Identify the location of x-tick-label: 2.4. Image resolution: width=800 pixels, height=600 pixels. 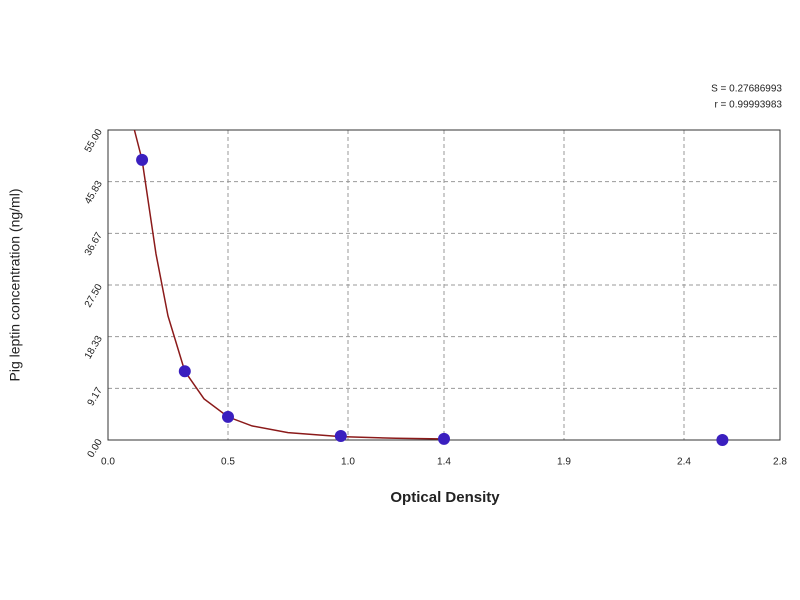
(684, 462).